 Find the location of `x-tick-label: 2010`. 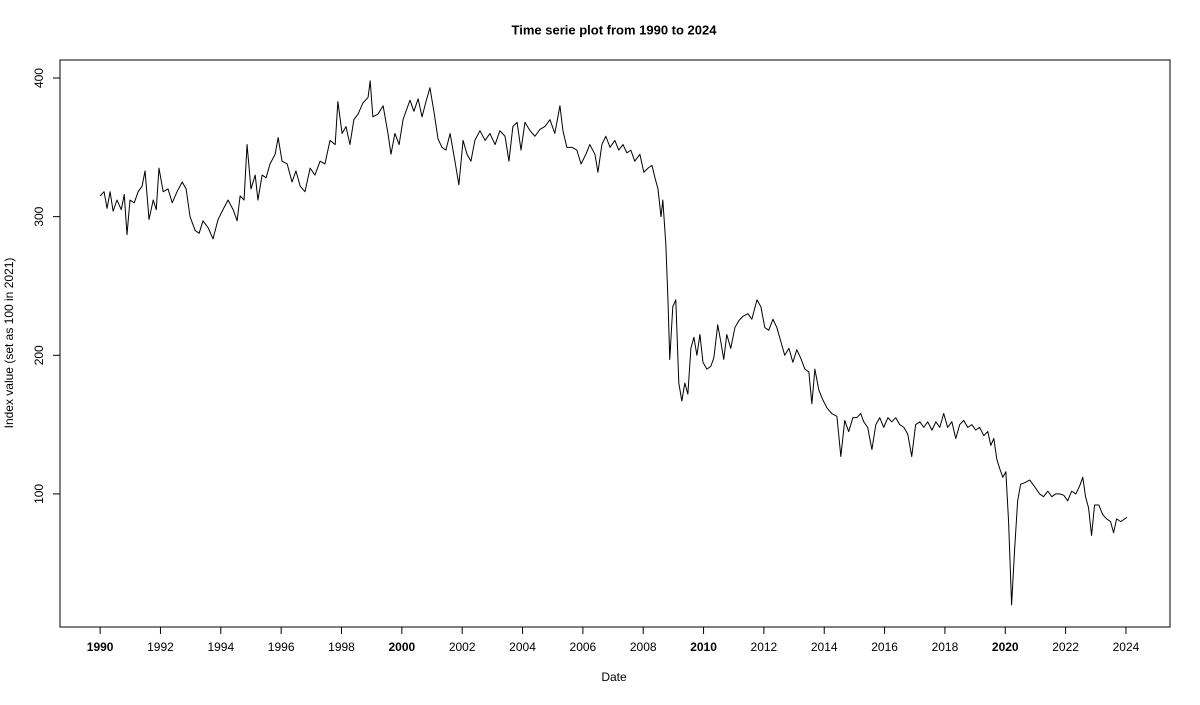

x-tick-label: 2010 is located at coordinates (703, 647).